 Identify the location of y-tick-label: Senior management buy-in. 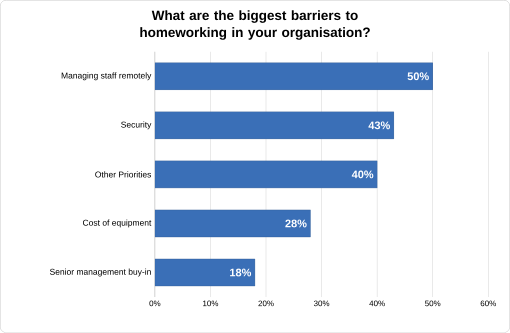
(100, 272).